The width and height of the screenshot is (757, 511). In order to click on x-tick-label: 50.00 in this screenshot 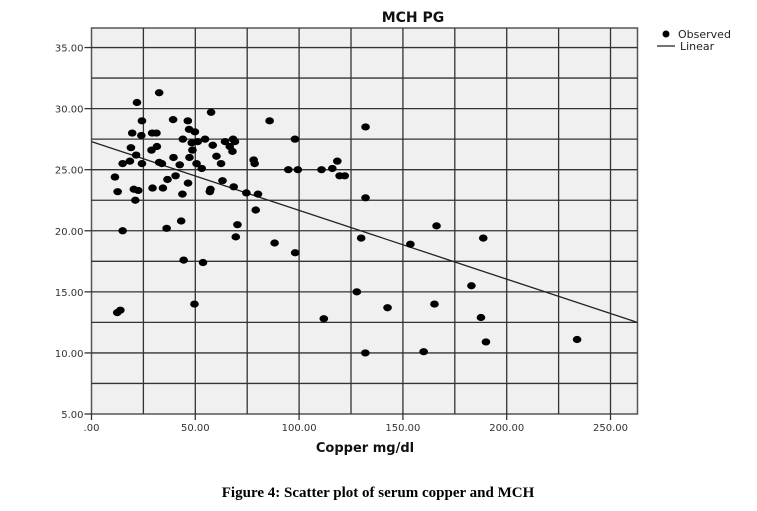, I will do `click(195, 428)`.